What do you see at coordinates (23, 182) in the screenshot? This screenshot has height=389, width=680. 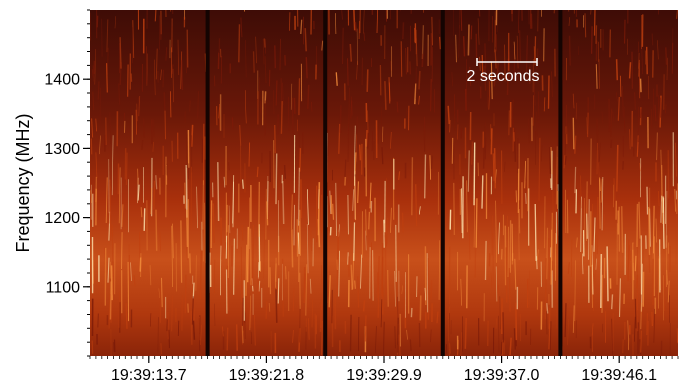 I see `y-axis-title: Frequency (MHz)` at bounding box center [23, 182].